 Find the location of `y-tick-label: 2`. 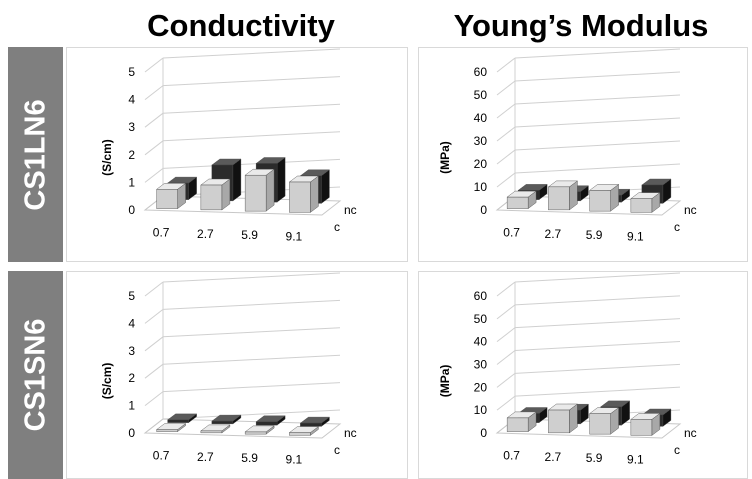

y-tick-label: 2 is located at coordinates (131, 378).